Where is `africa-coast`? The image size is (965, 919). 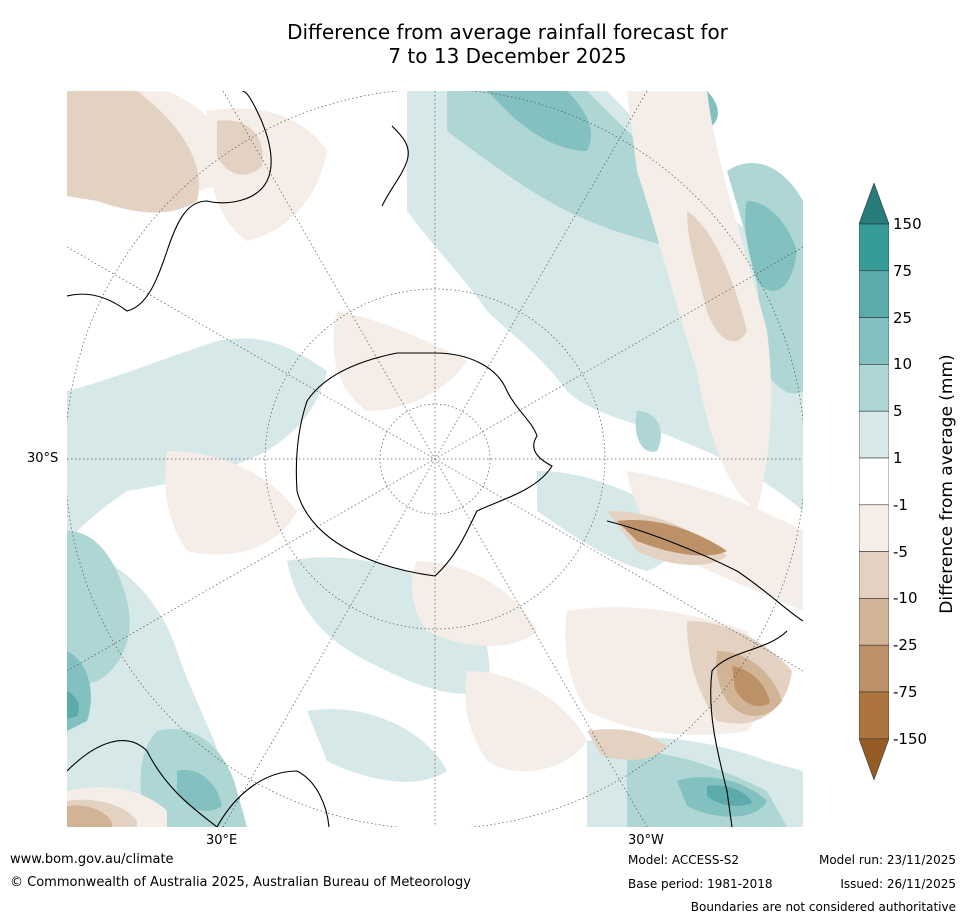
africa-coast is located at coordinates (198, 783).